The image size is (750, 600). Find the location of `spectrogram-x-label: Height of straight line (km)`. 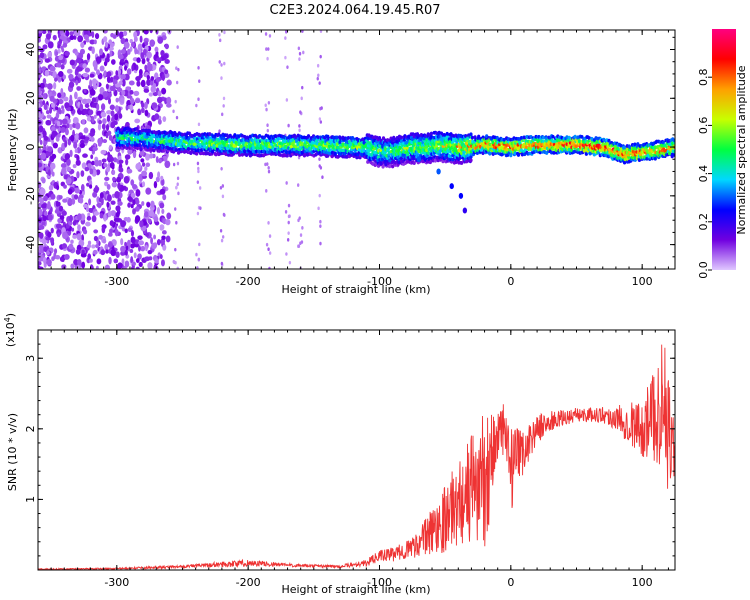

spectrogram-x-label: Height of straight line (km) is located at coordinates (355, 289).